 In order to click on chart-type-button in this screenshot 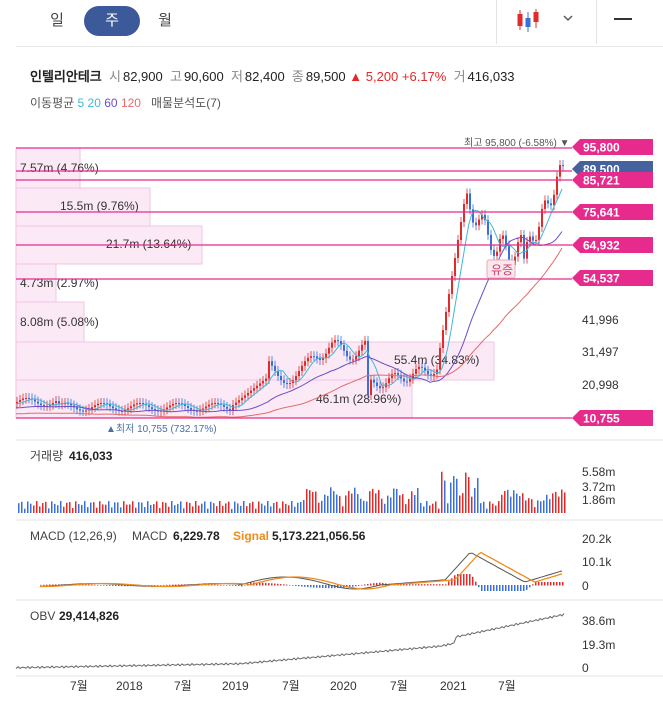, I will do `click(546, 21)`.